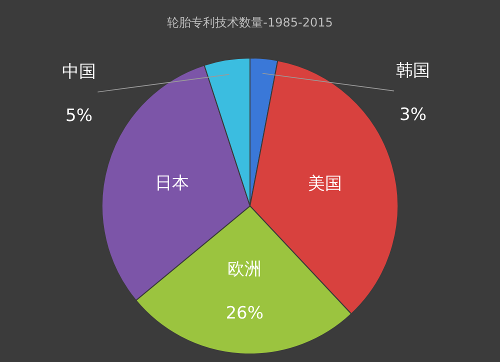  I want to click on data-label: 5%, so click(79, 116).